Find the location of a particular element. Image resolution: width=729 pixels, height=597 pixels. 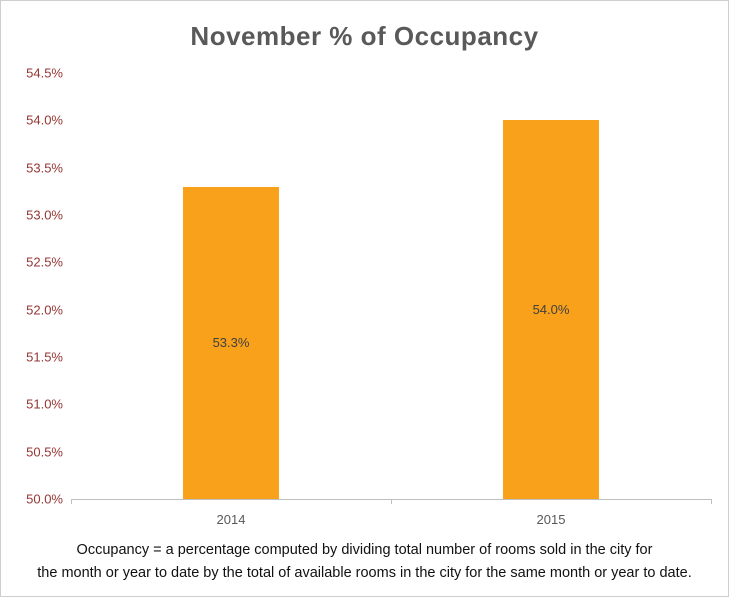

y-tick-label: 52.0% is located at coordinates (44, 310).